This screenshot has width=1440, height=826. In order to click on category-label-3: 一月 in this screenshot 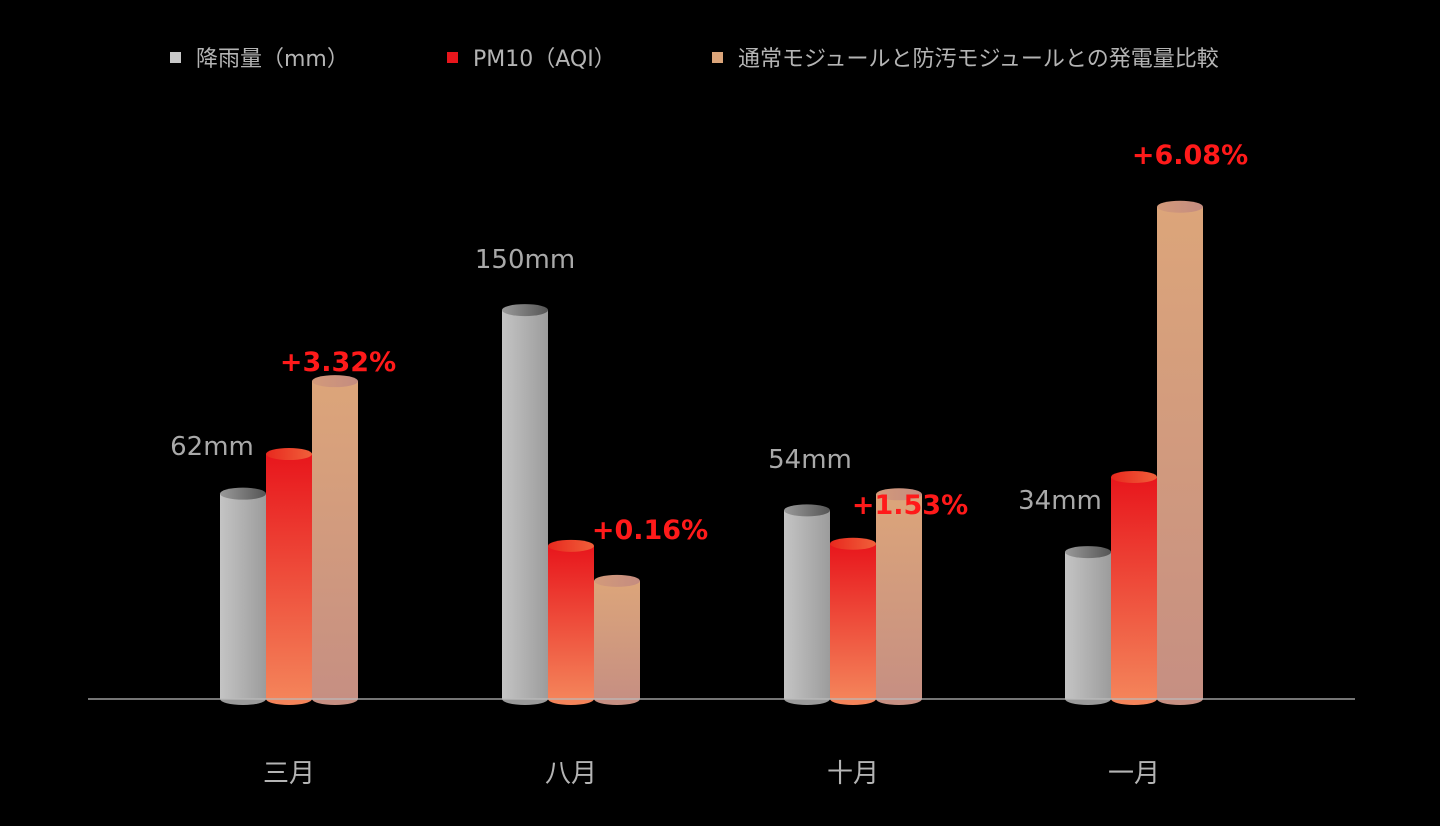, I will do `click(1134, 774)`.